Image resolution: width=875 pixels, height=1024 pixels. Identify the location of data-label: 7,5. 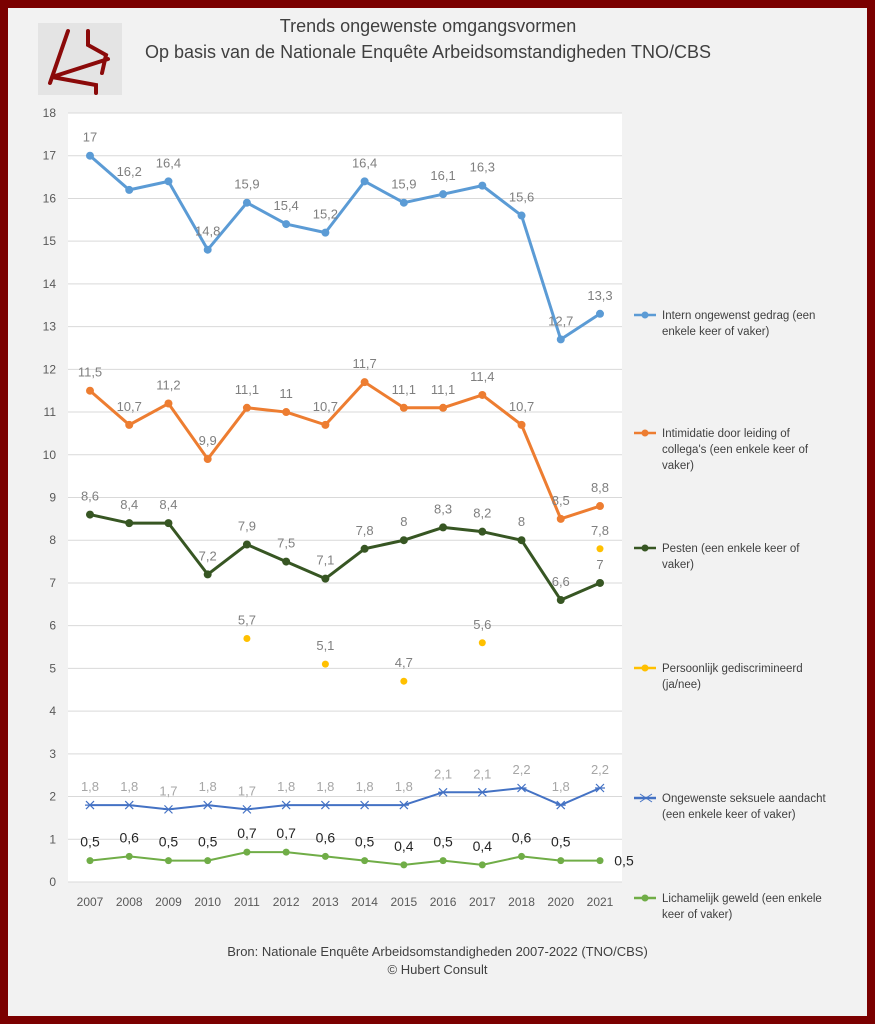
(286, 543).